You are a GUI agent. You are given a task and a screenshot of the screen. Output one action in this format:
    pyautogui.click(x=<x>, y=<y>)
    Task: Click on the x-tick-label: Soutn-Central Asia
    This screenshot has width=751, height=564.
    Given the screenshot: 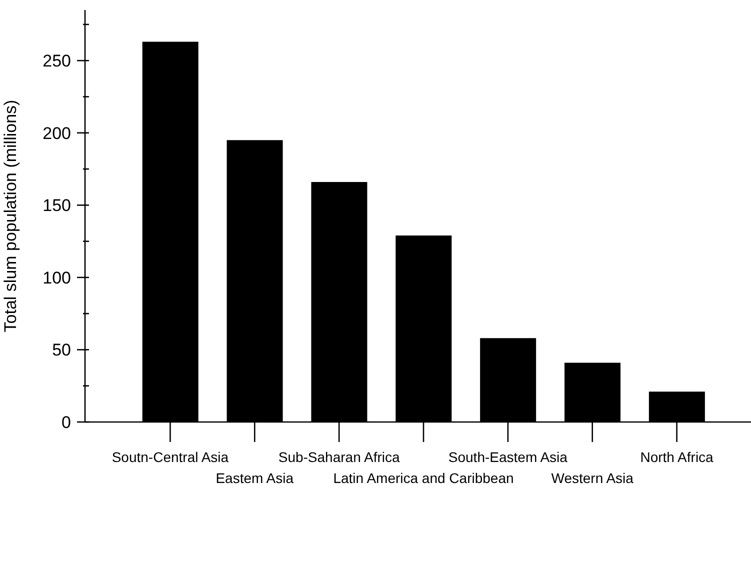 What is the action you would take?
    pyautogui.click(x=170, y=457)
    